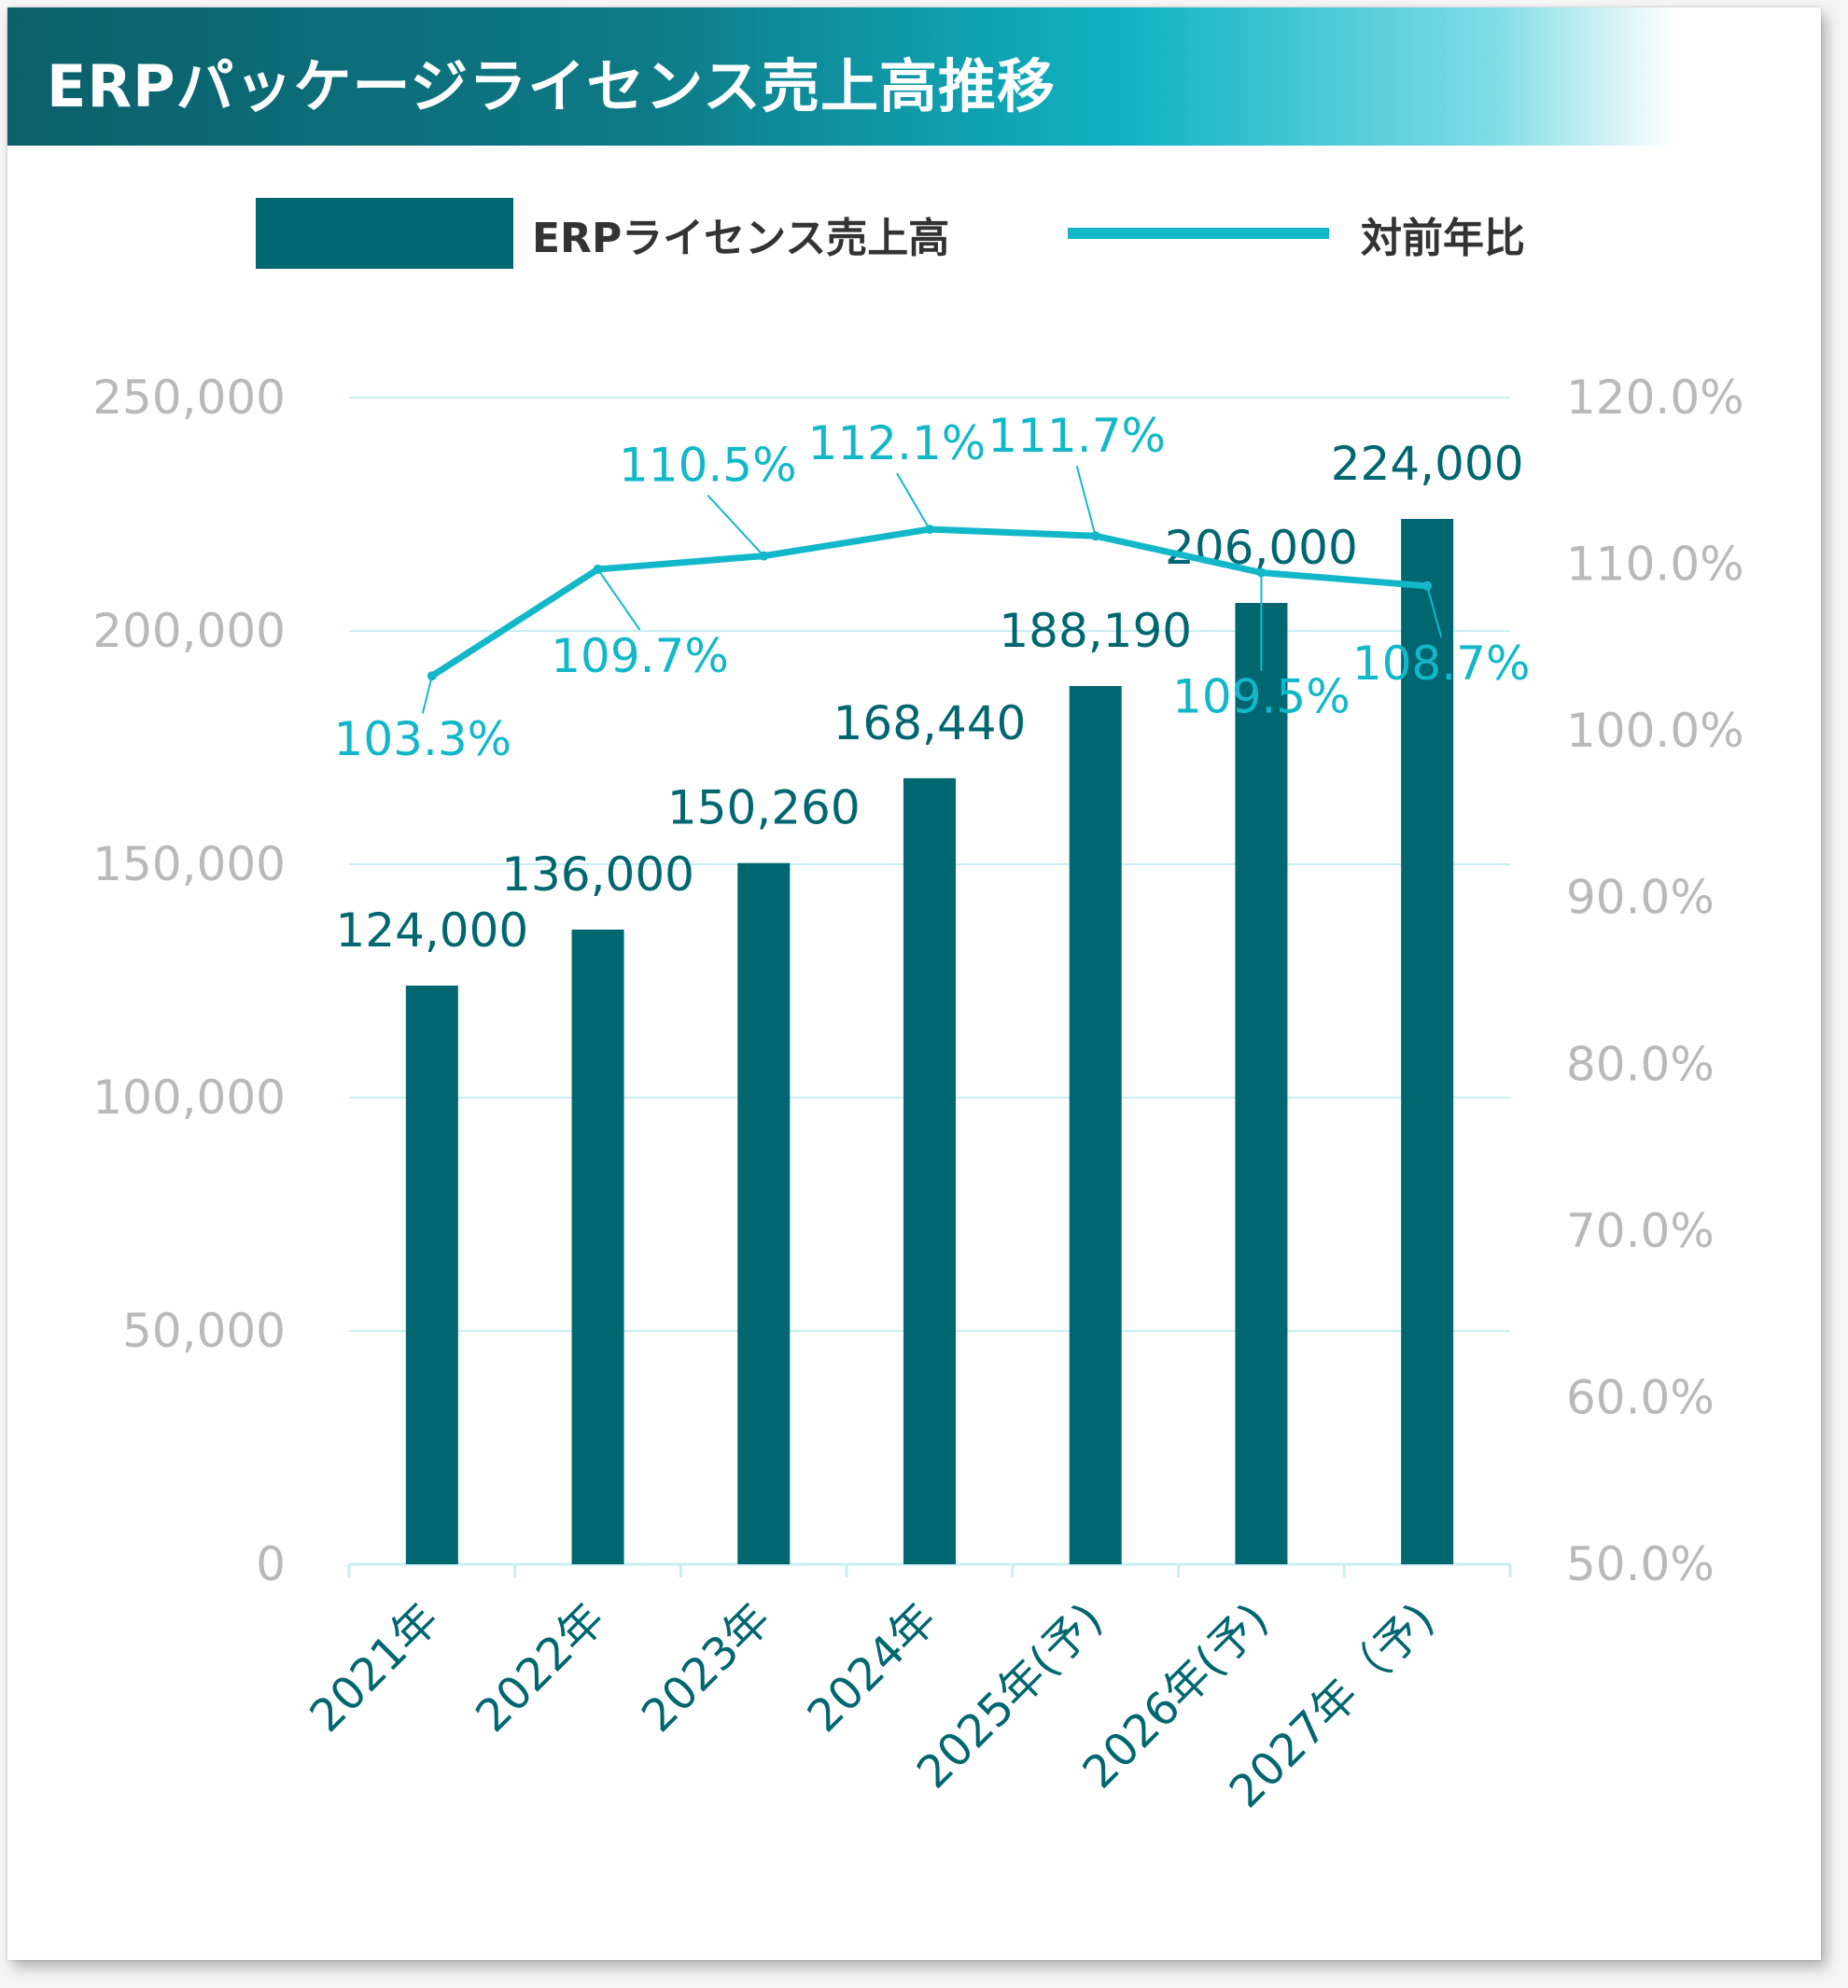 The width and height of the screenshot is (1848, 1988). What do you see at coordinates (1640, 898) in the screenshot?
I see `y-right-tick-label: 90.0%` at bounding box center [1640, 898].